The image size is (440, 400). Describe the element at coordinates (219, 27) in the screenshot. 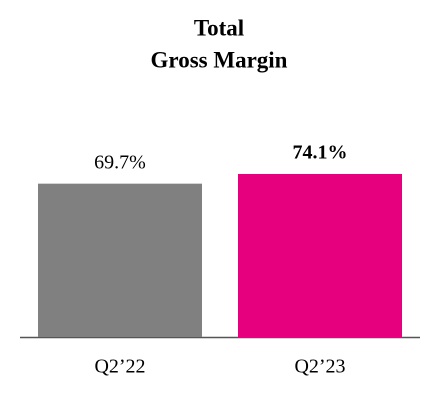

I see `chart-title: Total` at that location.